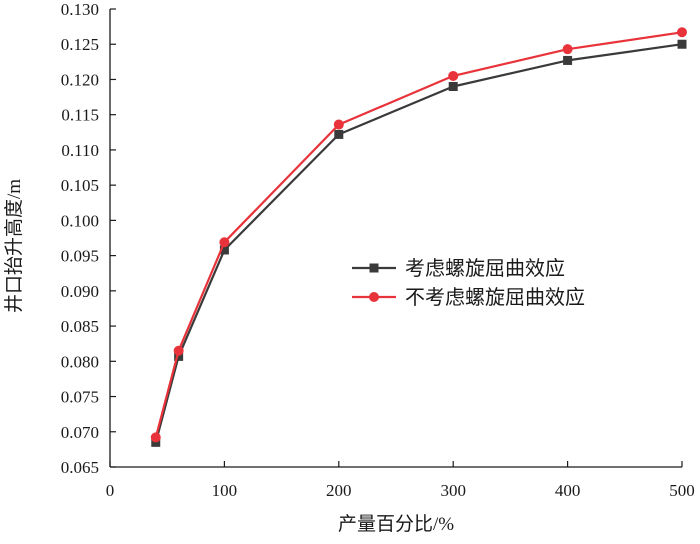 The width and height of the screenshot is (700, 544). I want to click on y-tick-label: 0.120, so click(80, 79).